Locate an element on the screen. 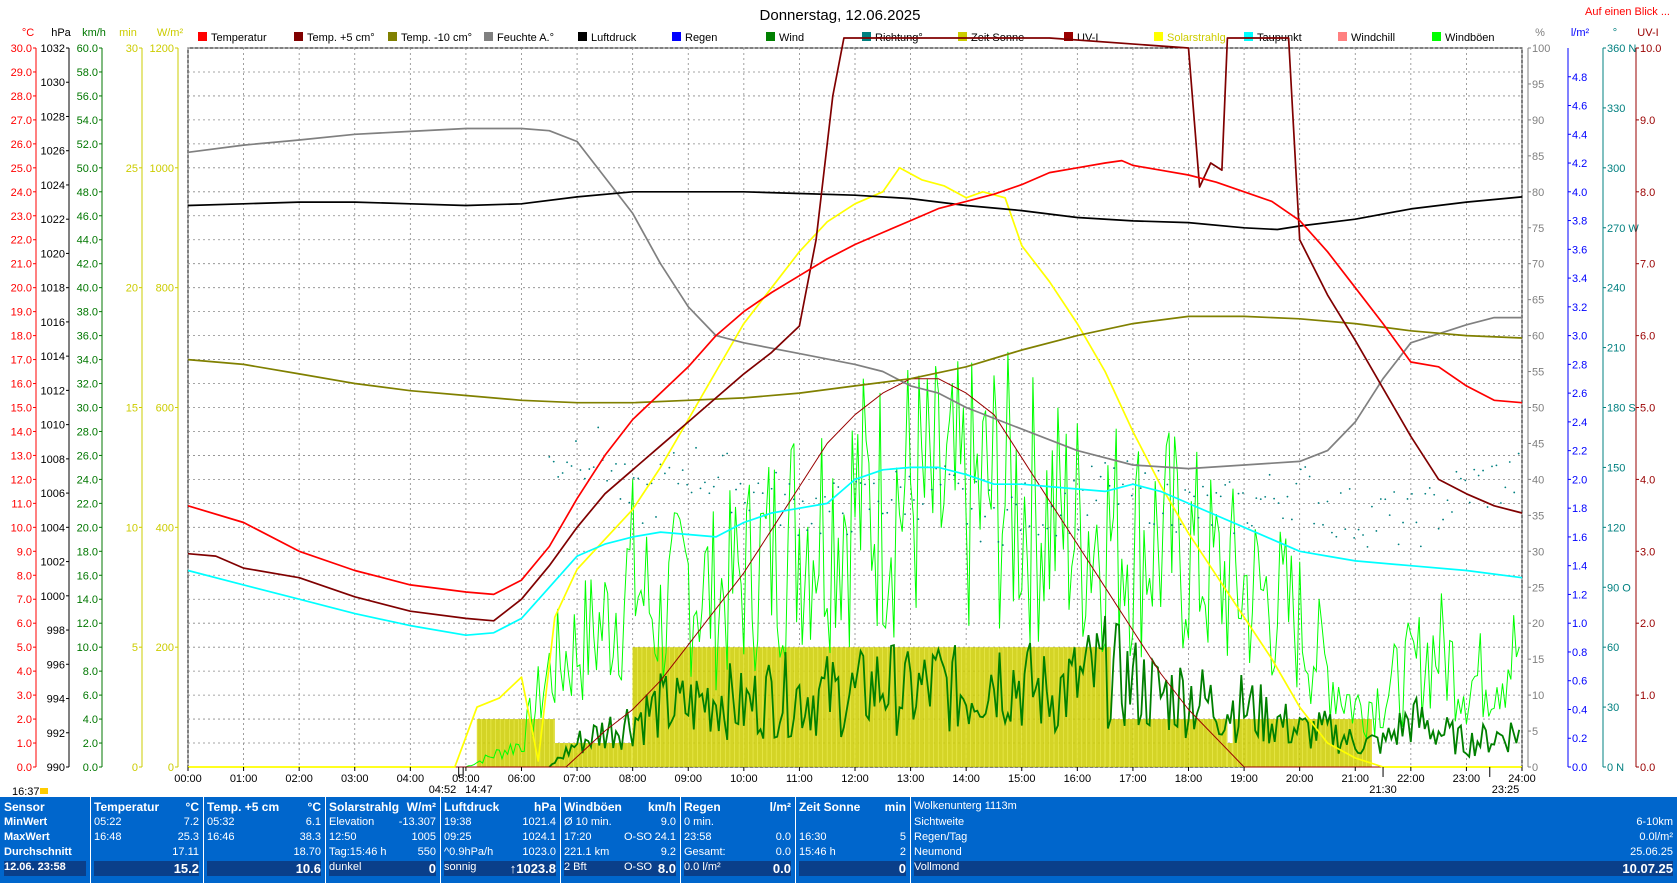  table-cell: 2 Bft is located at coordinates (575, 867).